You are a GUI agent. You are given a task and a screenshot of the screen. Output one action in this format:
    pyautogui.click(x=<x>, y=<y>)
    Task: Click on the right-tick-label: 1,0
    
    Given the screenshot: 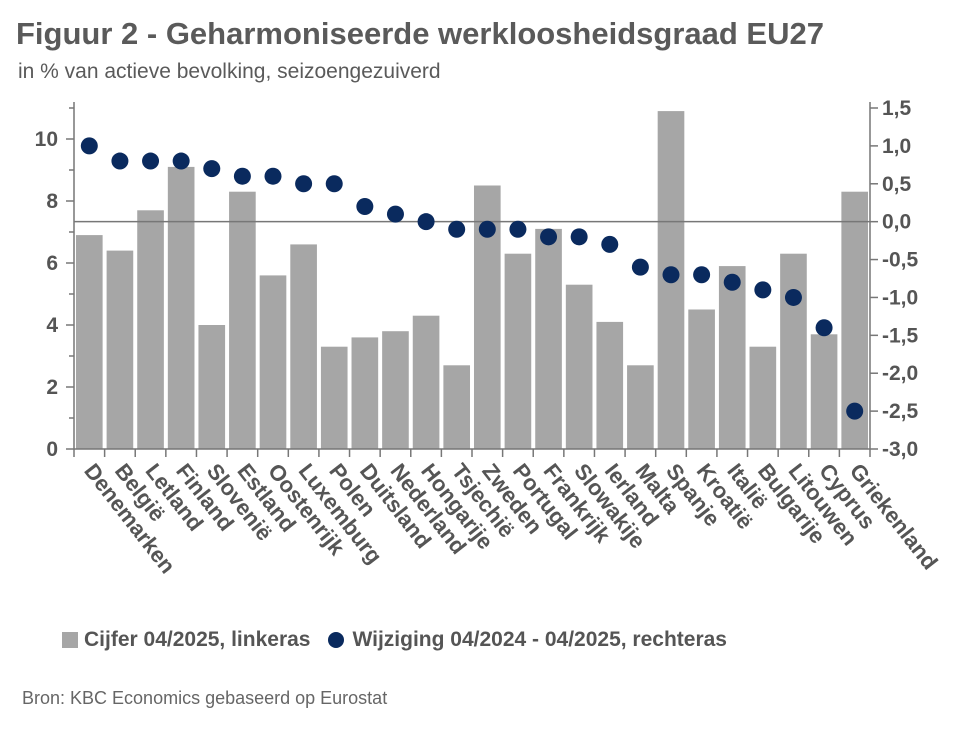 What is the action you would take?
    pyautogui.click(x=896, y=146)
    